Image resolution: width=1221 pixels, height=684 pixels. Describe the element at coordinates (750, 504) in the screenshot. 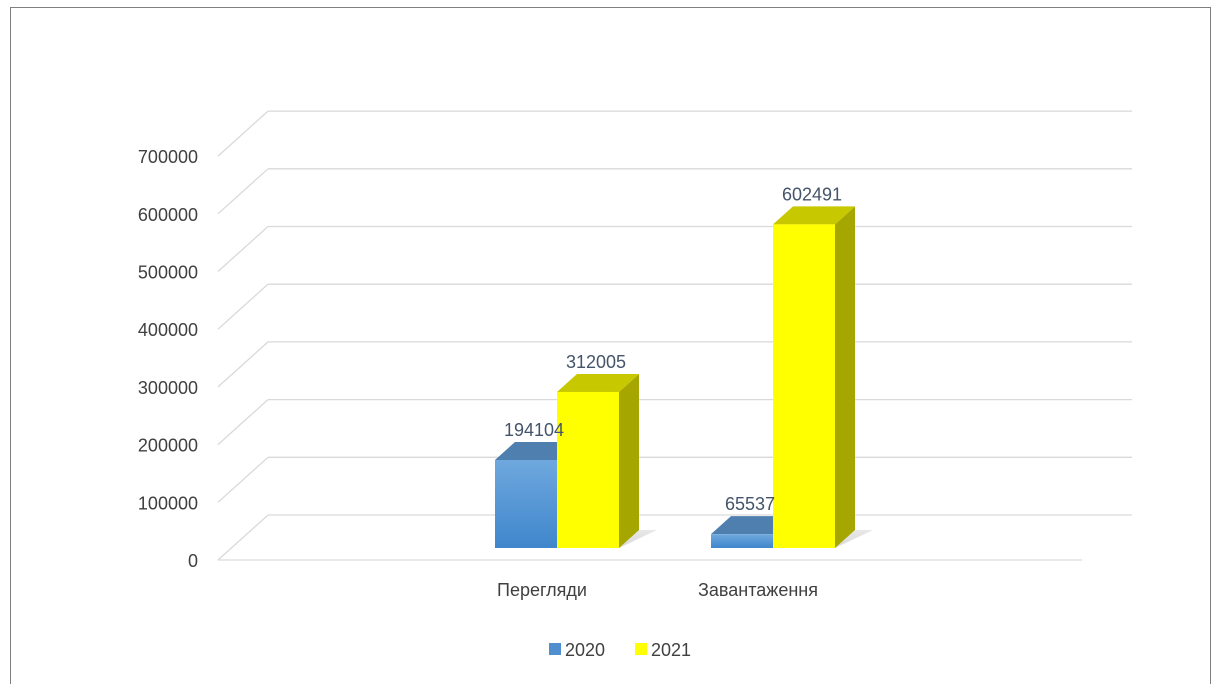

I see `data-label: 65537` at that location.